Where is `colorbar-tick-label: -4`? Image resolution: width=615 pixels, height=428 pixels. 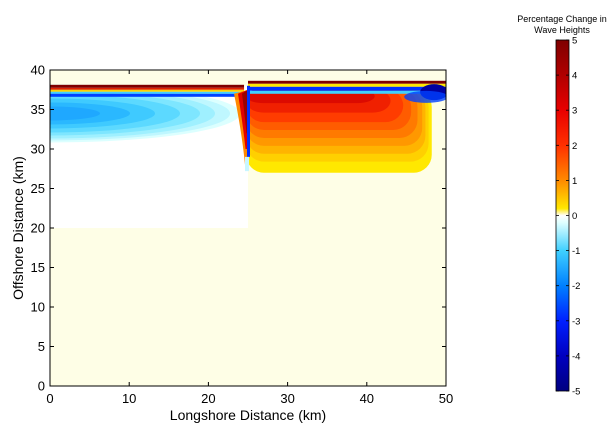 colorbar-tick-label: -4 is located at coordinates (576, 356).